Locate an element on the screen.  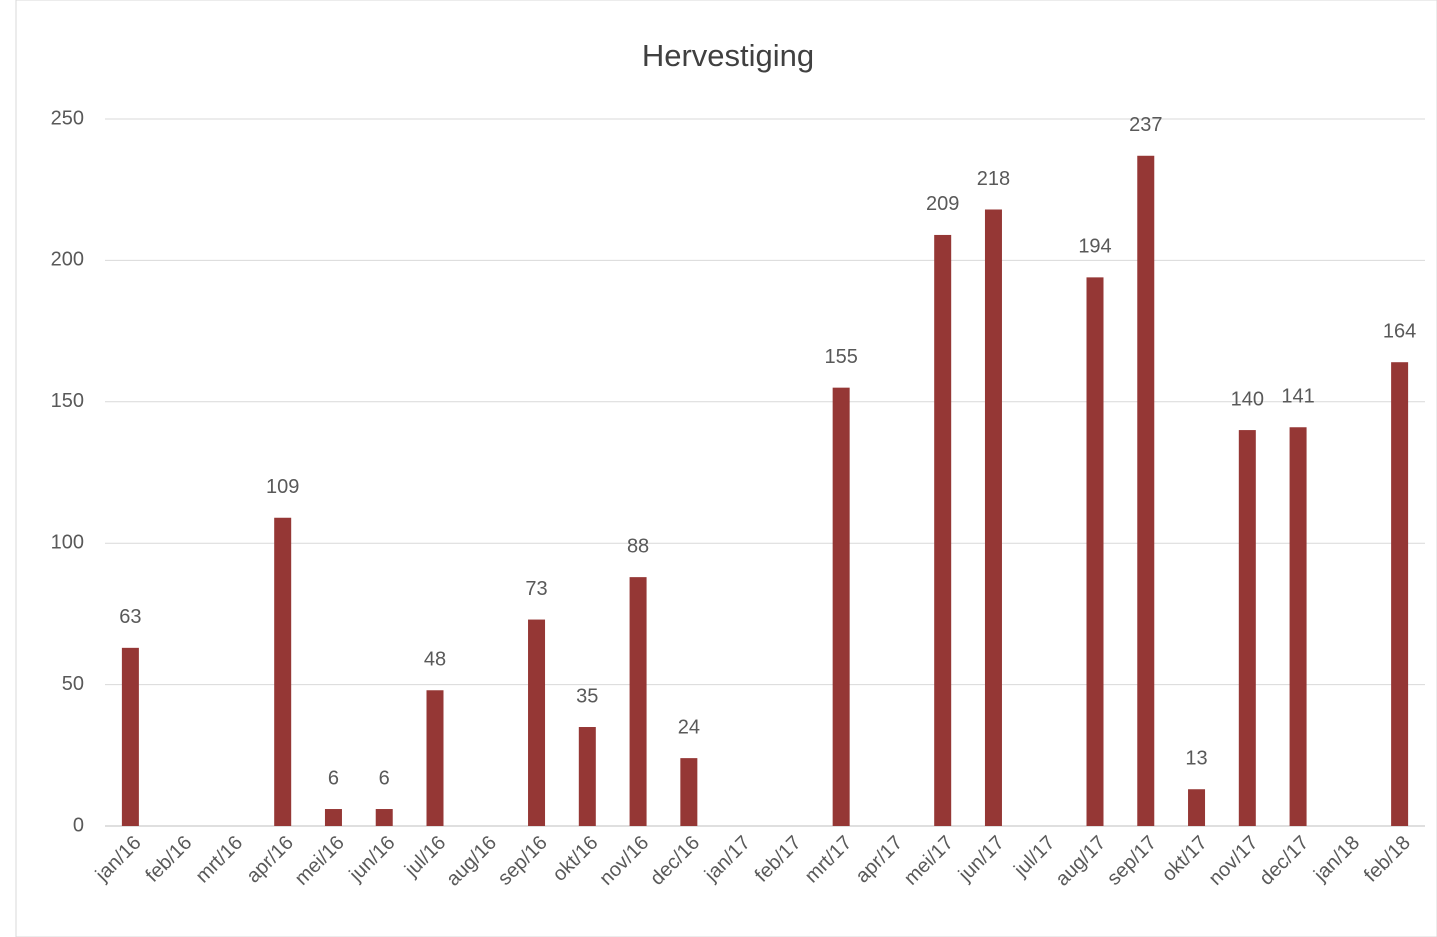
data-label: 141 is located at coordinates (1297, 397).